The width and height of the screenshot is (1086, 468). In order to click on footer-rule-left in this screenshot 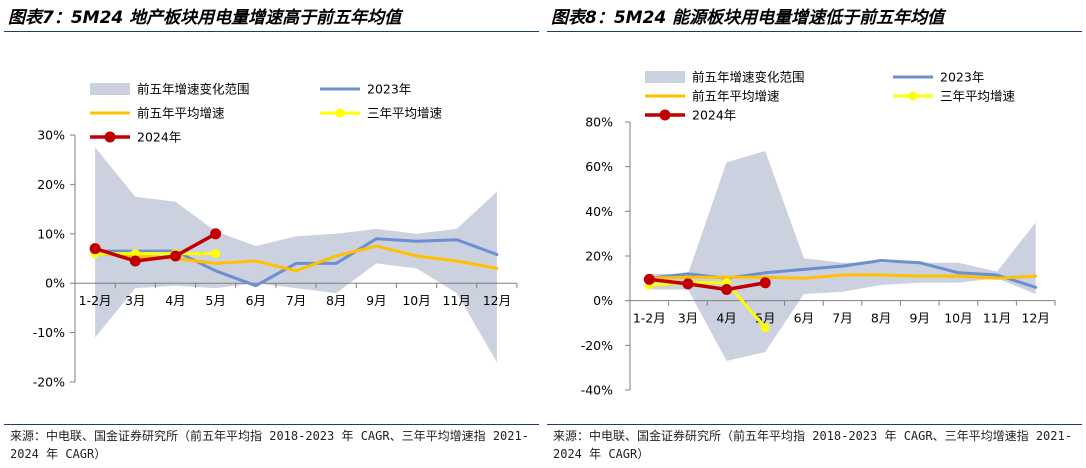, I will do `click(271, 424)`.